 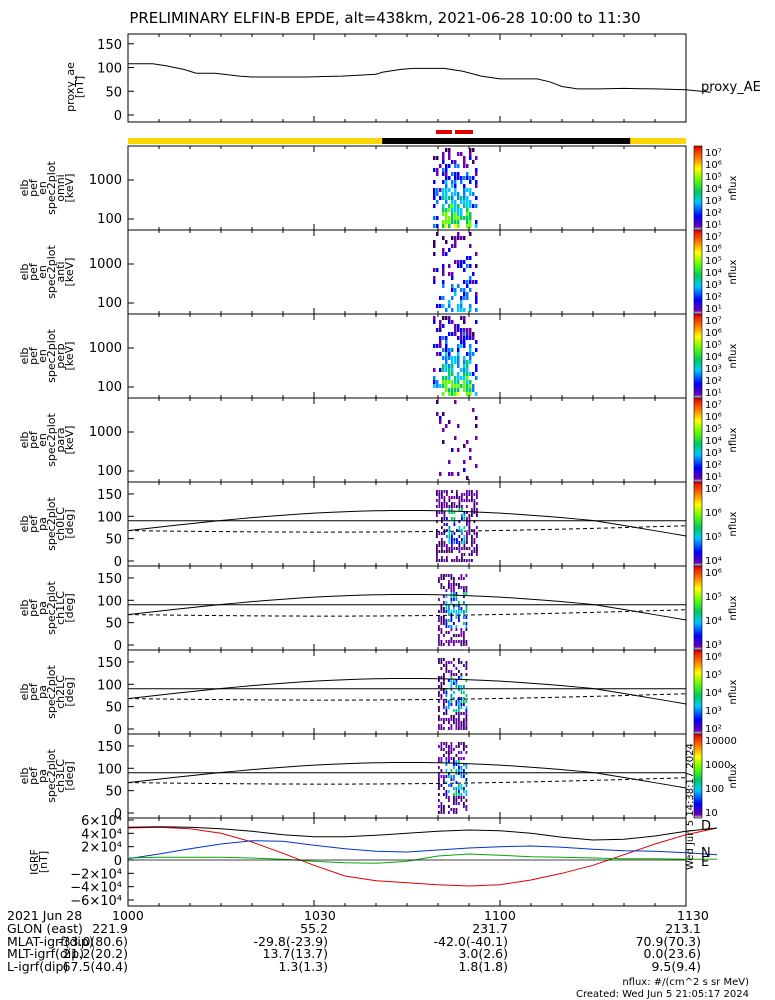 What do you see at coordinates (713, 285) in the screenshot?
I see `colorbar-tick-label: 10³` at bounding box center [713, 285].